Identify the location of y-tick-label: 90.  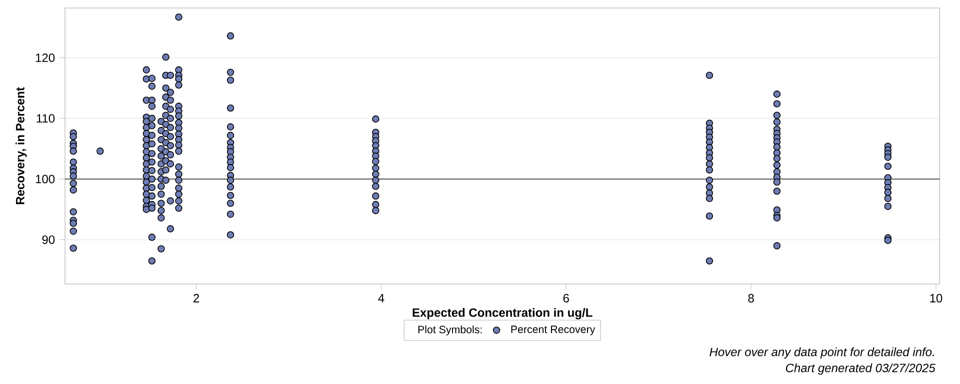
(48, 239).